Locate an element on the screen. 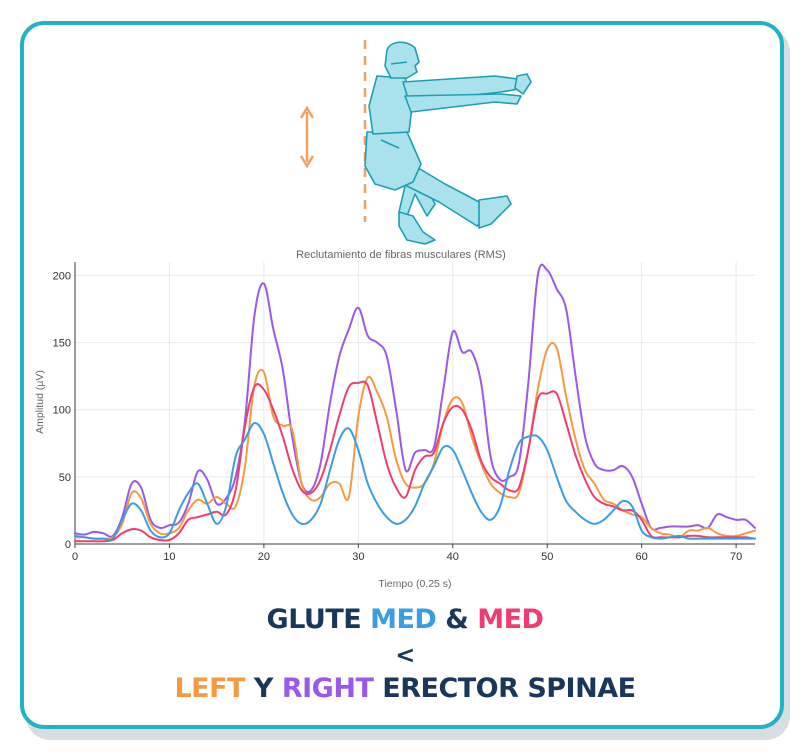 Image resolution: width=810 pixels, height=756 pixels. y-tick-labels: 0 50 100 150 200 is located at coordinates (62, 410).